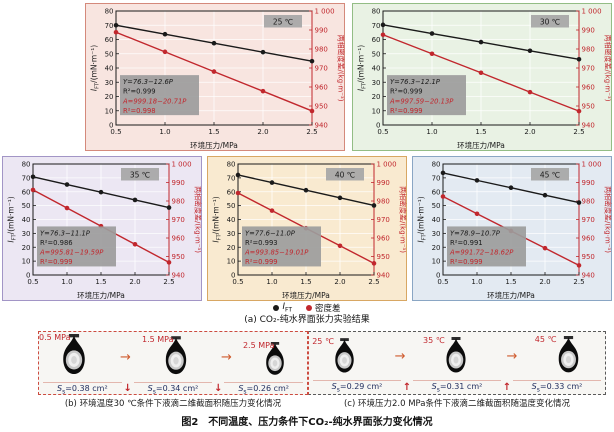  I want to click on area-row-b: Ss=0.38 cm² ↓ Ss=0.34 cm² ↓ Ss=0.26 cm², so click(173, 389).